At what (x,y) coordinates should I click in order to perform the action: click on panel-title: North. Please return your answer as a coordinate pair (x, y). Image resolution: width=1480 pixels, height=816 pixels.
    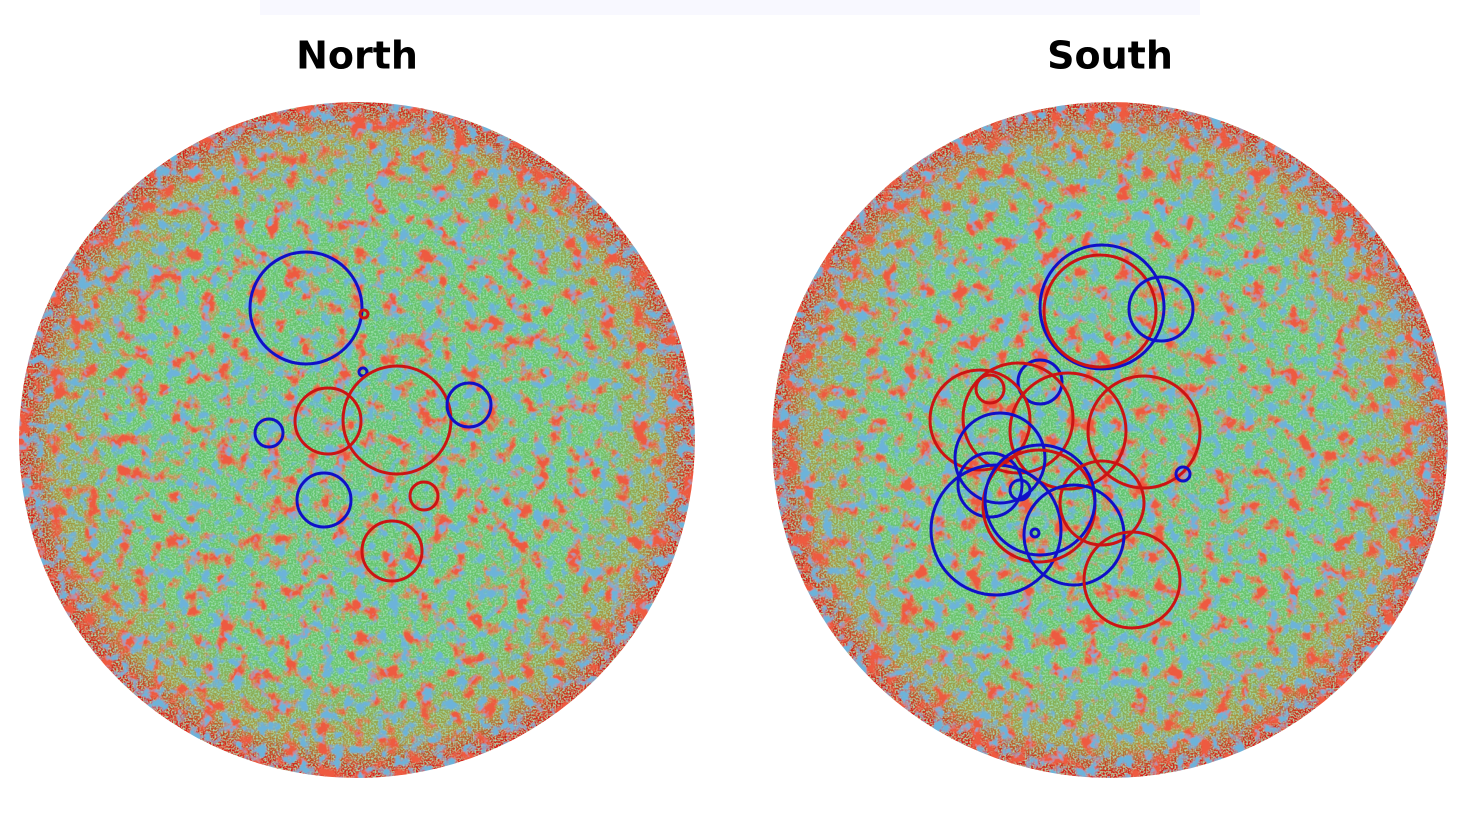
    Looking at the image, I should click on (357, 56).